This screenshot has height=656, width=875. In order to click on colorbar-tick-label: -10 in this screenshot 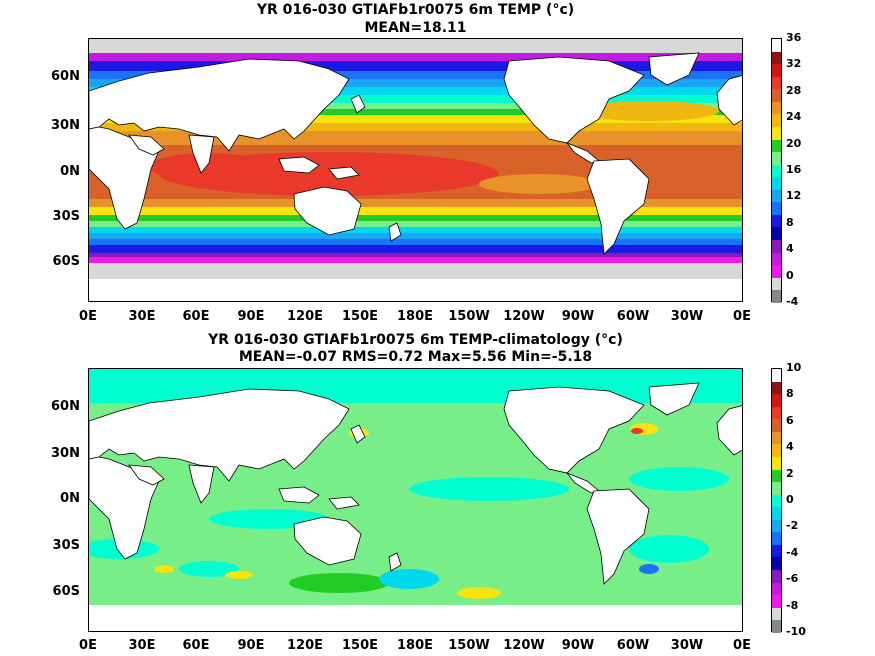, I will do `click(796, 631)`.